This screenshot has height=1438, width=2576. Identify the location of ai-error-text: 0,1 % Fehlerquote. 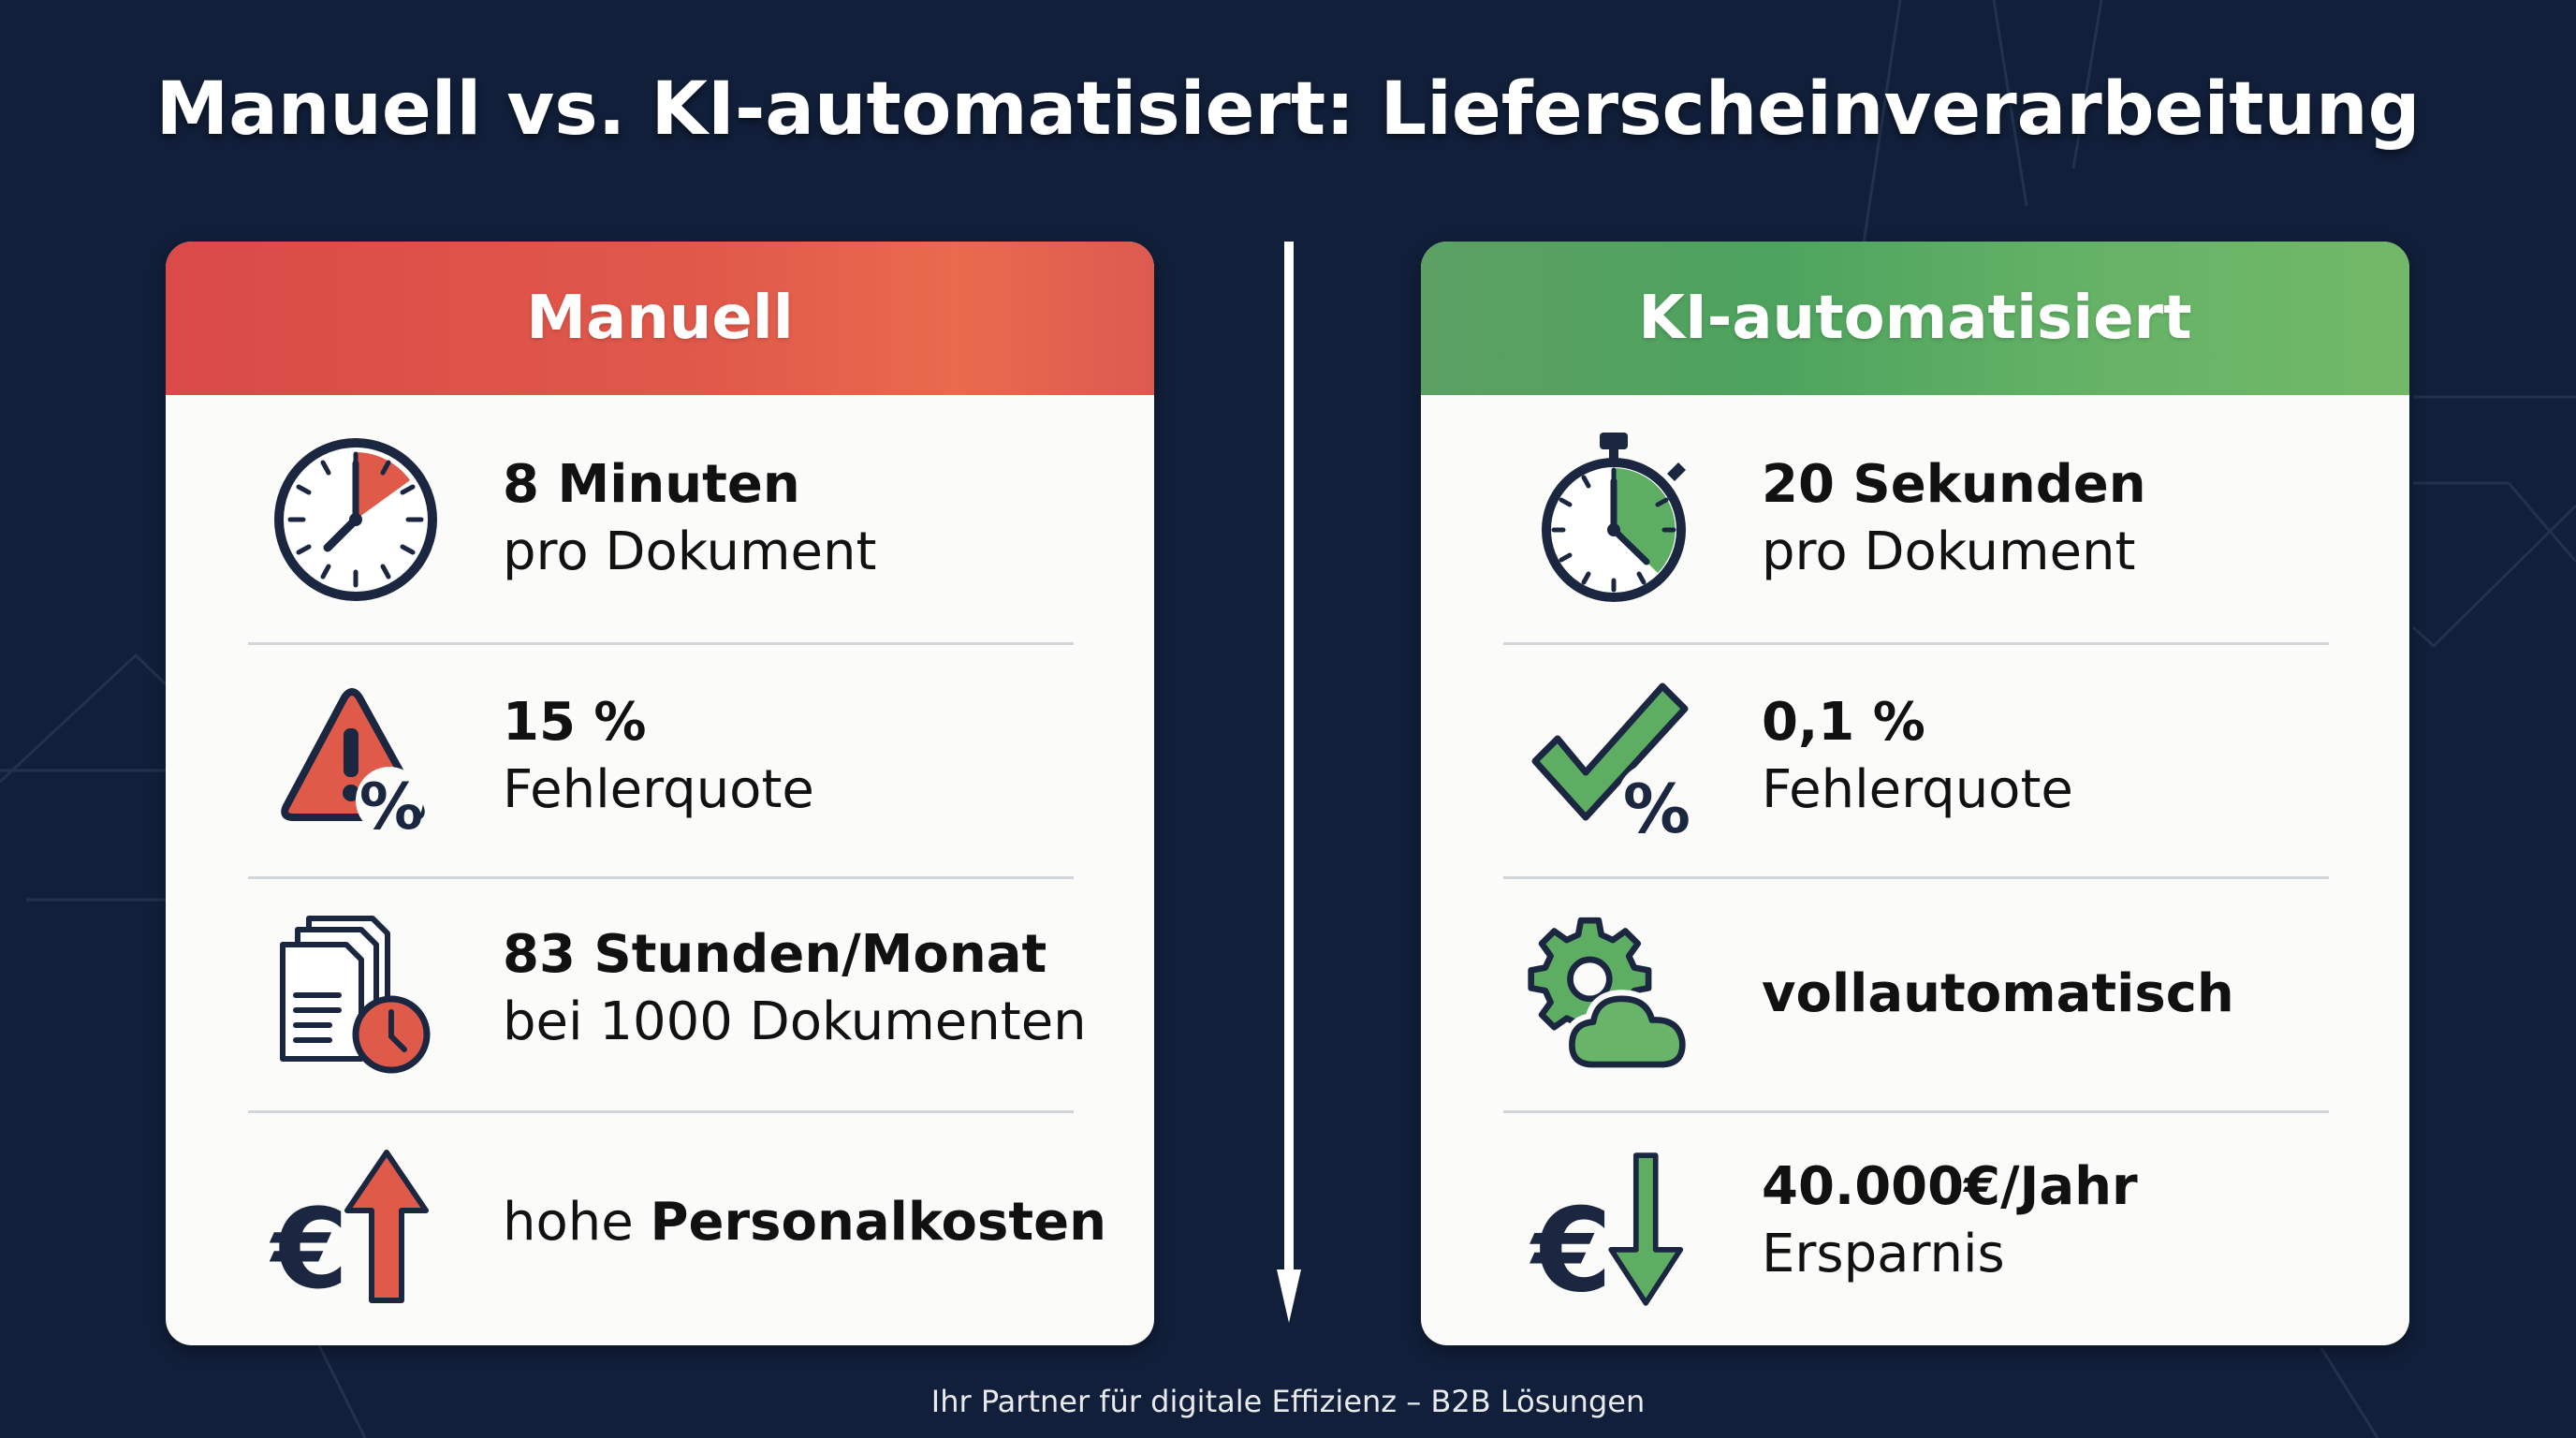
(1917, 756).